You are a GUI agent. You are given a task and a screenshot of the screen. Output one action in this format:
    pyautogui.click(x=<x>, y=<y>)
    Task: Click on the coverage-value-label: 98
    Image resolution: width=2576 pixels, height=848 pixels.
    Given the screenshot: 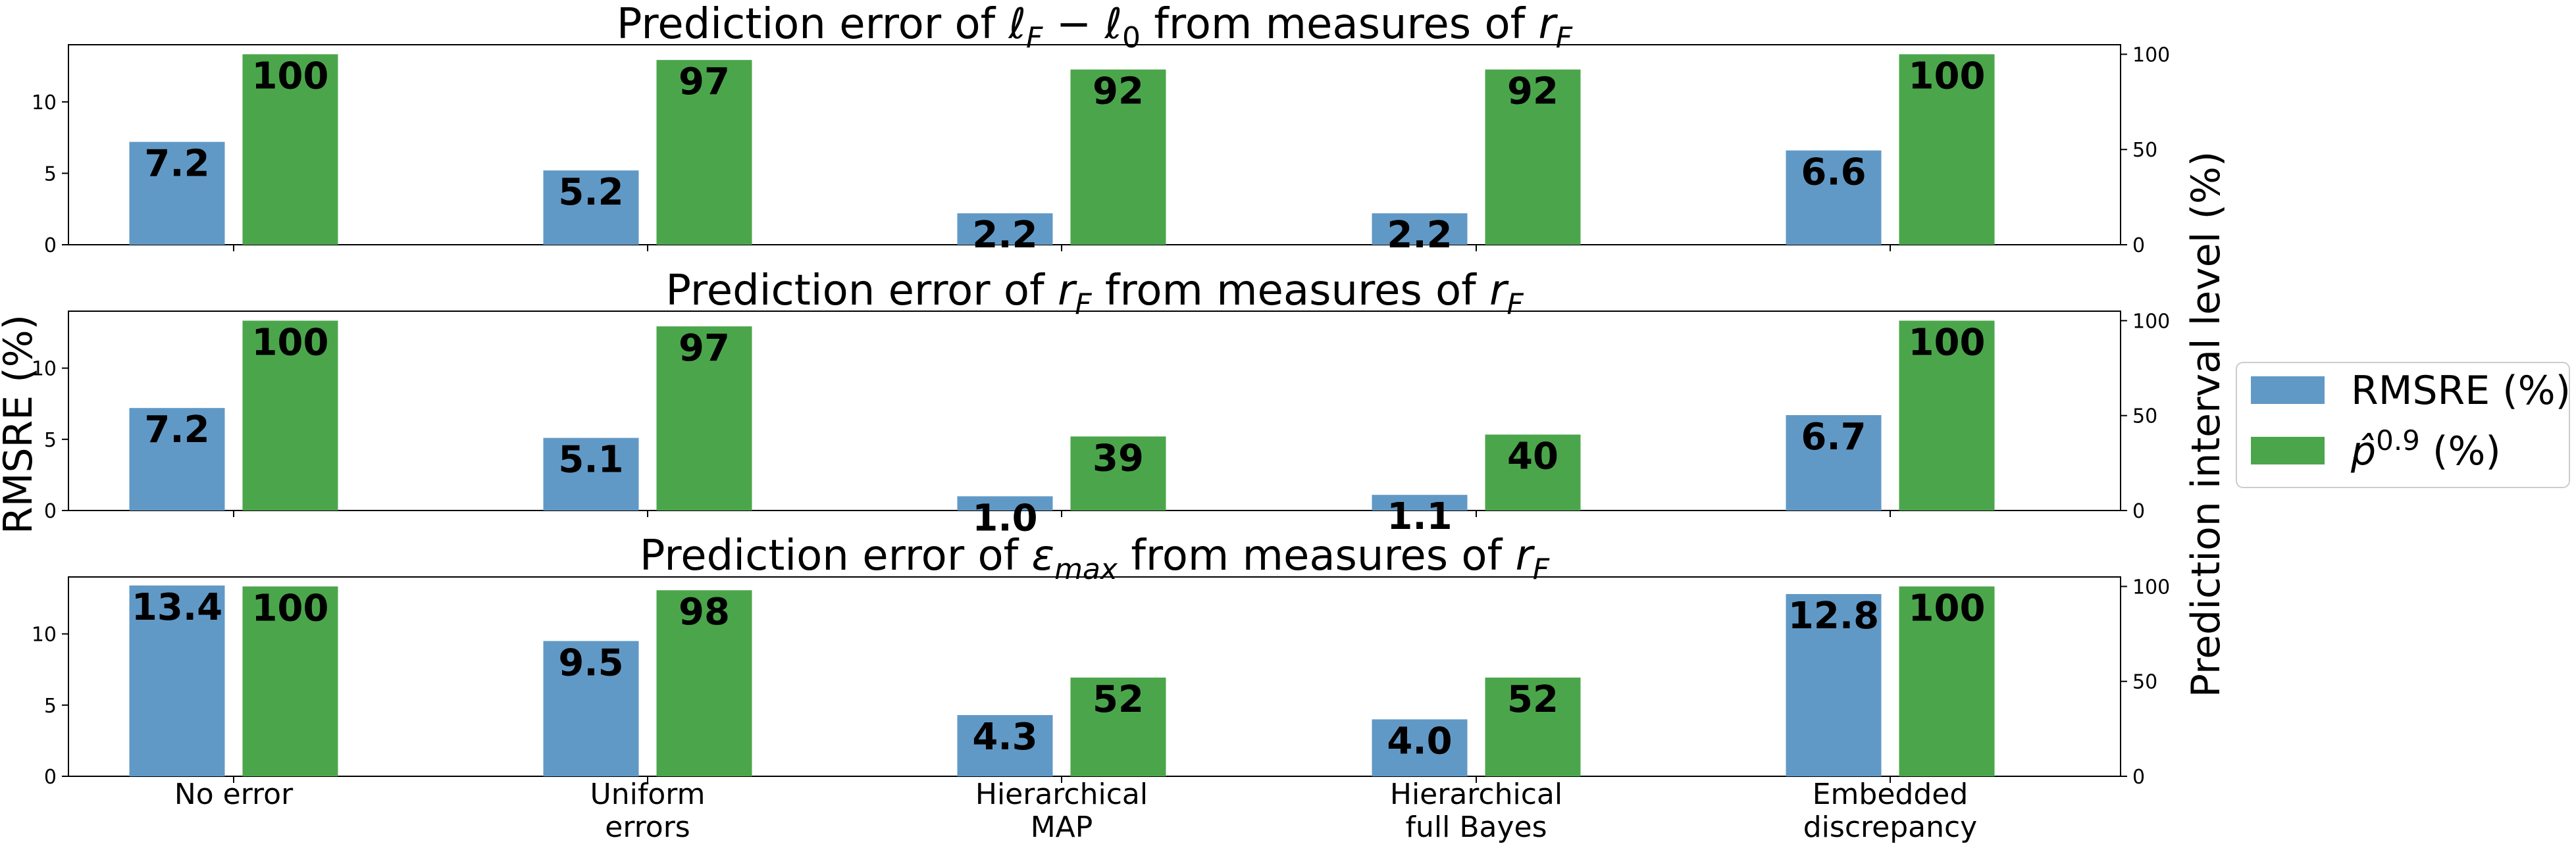 What is the action you would take?
    pyautogui.click(x=704, y=612)
    